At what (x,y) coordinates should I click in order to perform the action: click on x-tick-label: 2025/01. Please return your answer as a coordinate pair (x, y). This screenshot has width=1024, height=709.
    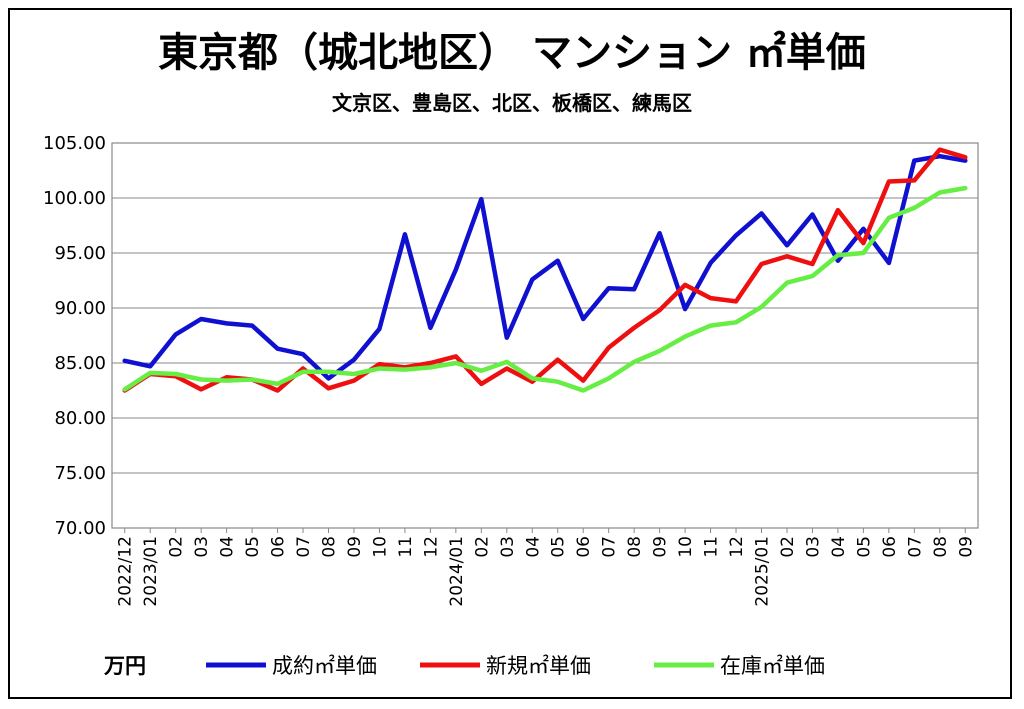
    Looking at the image, I should click on (763, 571).